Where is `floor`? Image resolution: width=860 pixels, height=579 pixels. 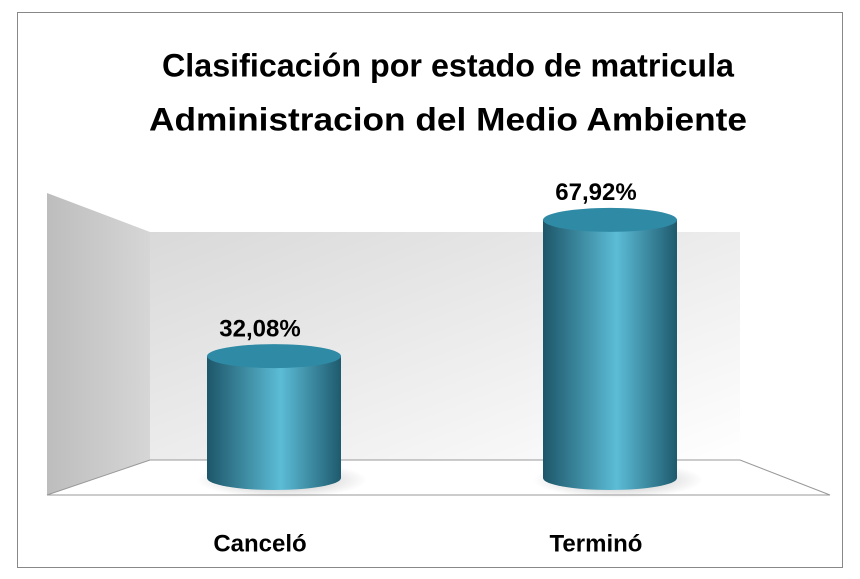
floor is located at coordinates (438, 477).